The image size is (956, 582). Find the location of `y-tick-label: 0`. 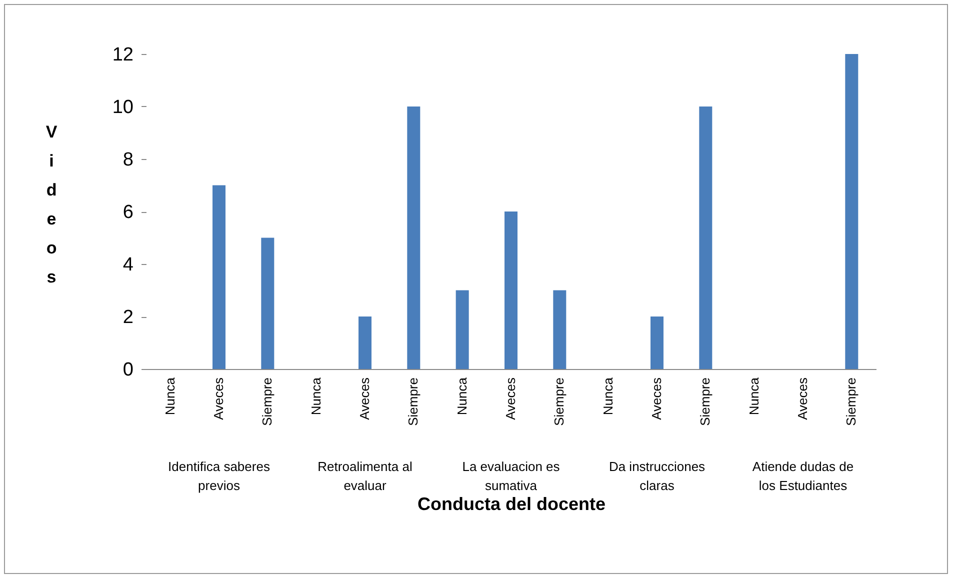

y-tick-label: 0 is located at coordinates (128, 370).